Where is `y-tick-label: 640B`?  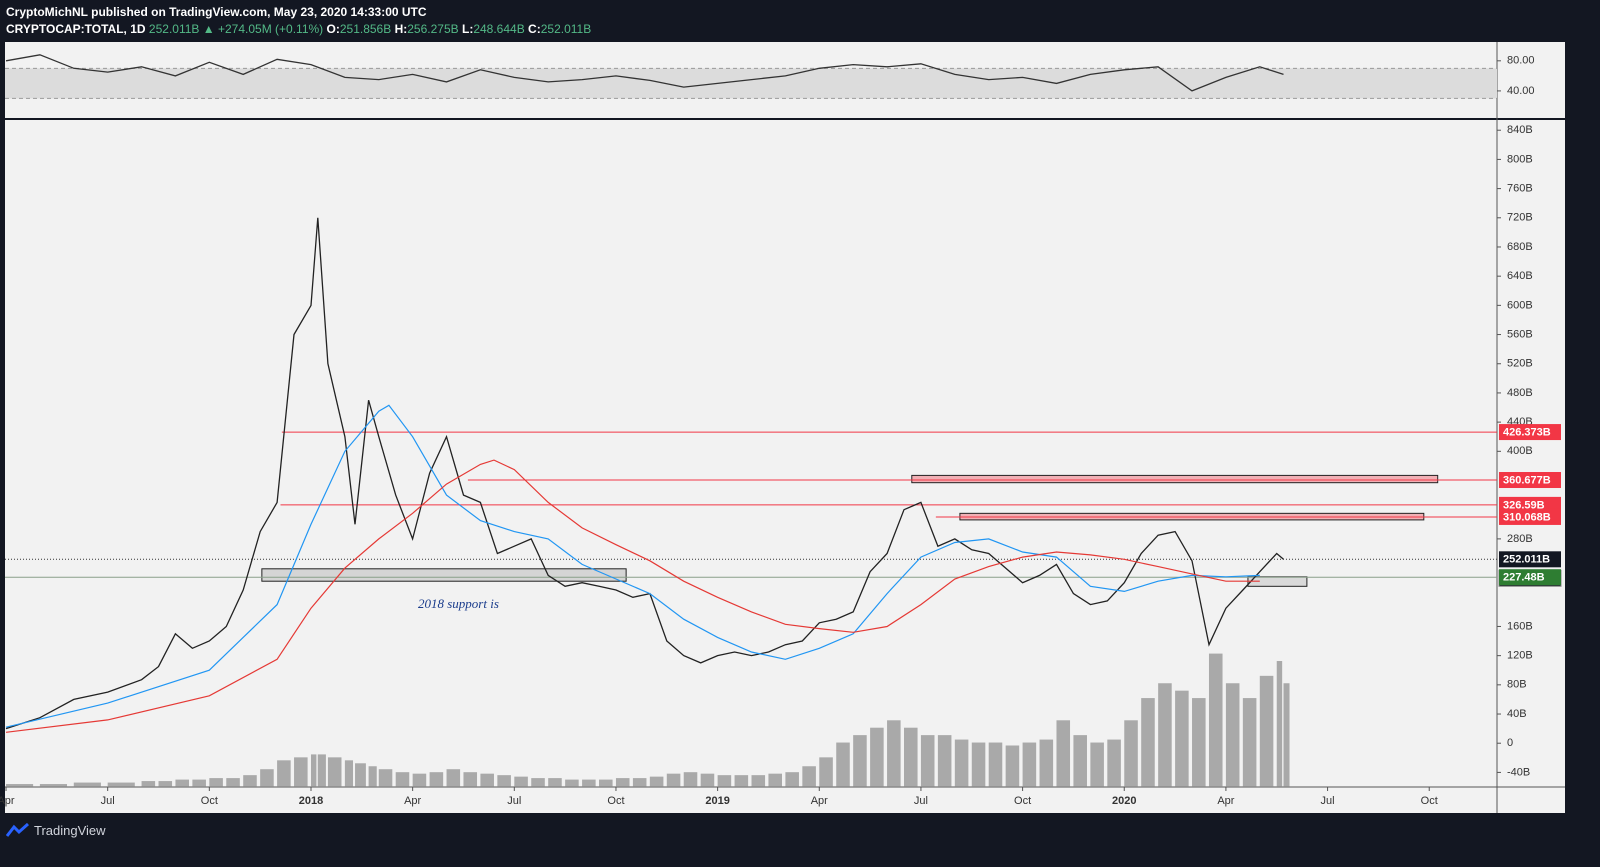 y-tick-label: 640B is located at coordinates (1520, 276).